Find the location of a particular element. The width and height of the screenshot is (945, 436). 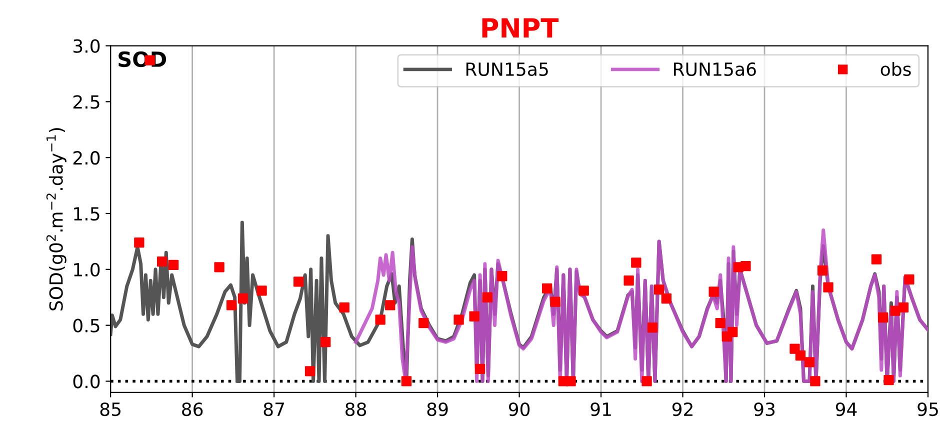

x-tick-label: 91 is located at coordinates (600, 409).